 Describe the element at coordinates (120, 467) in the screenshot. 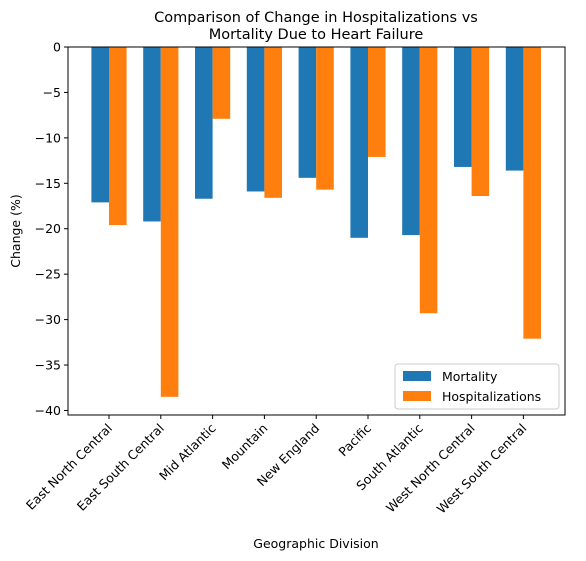

I see `x-tick-label-east-south-central: East South Central` at that location.